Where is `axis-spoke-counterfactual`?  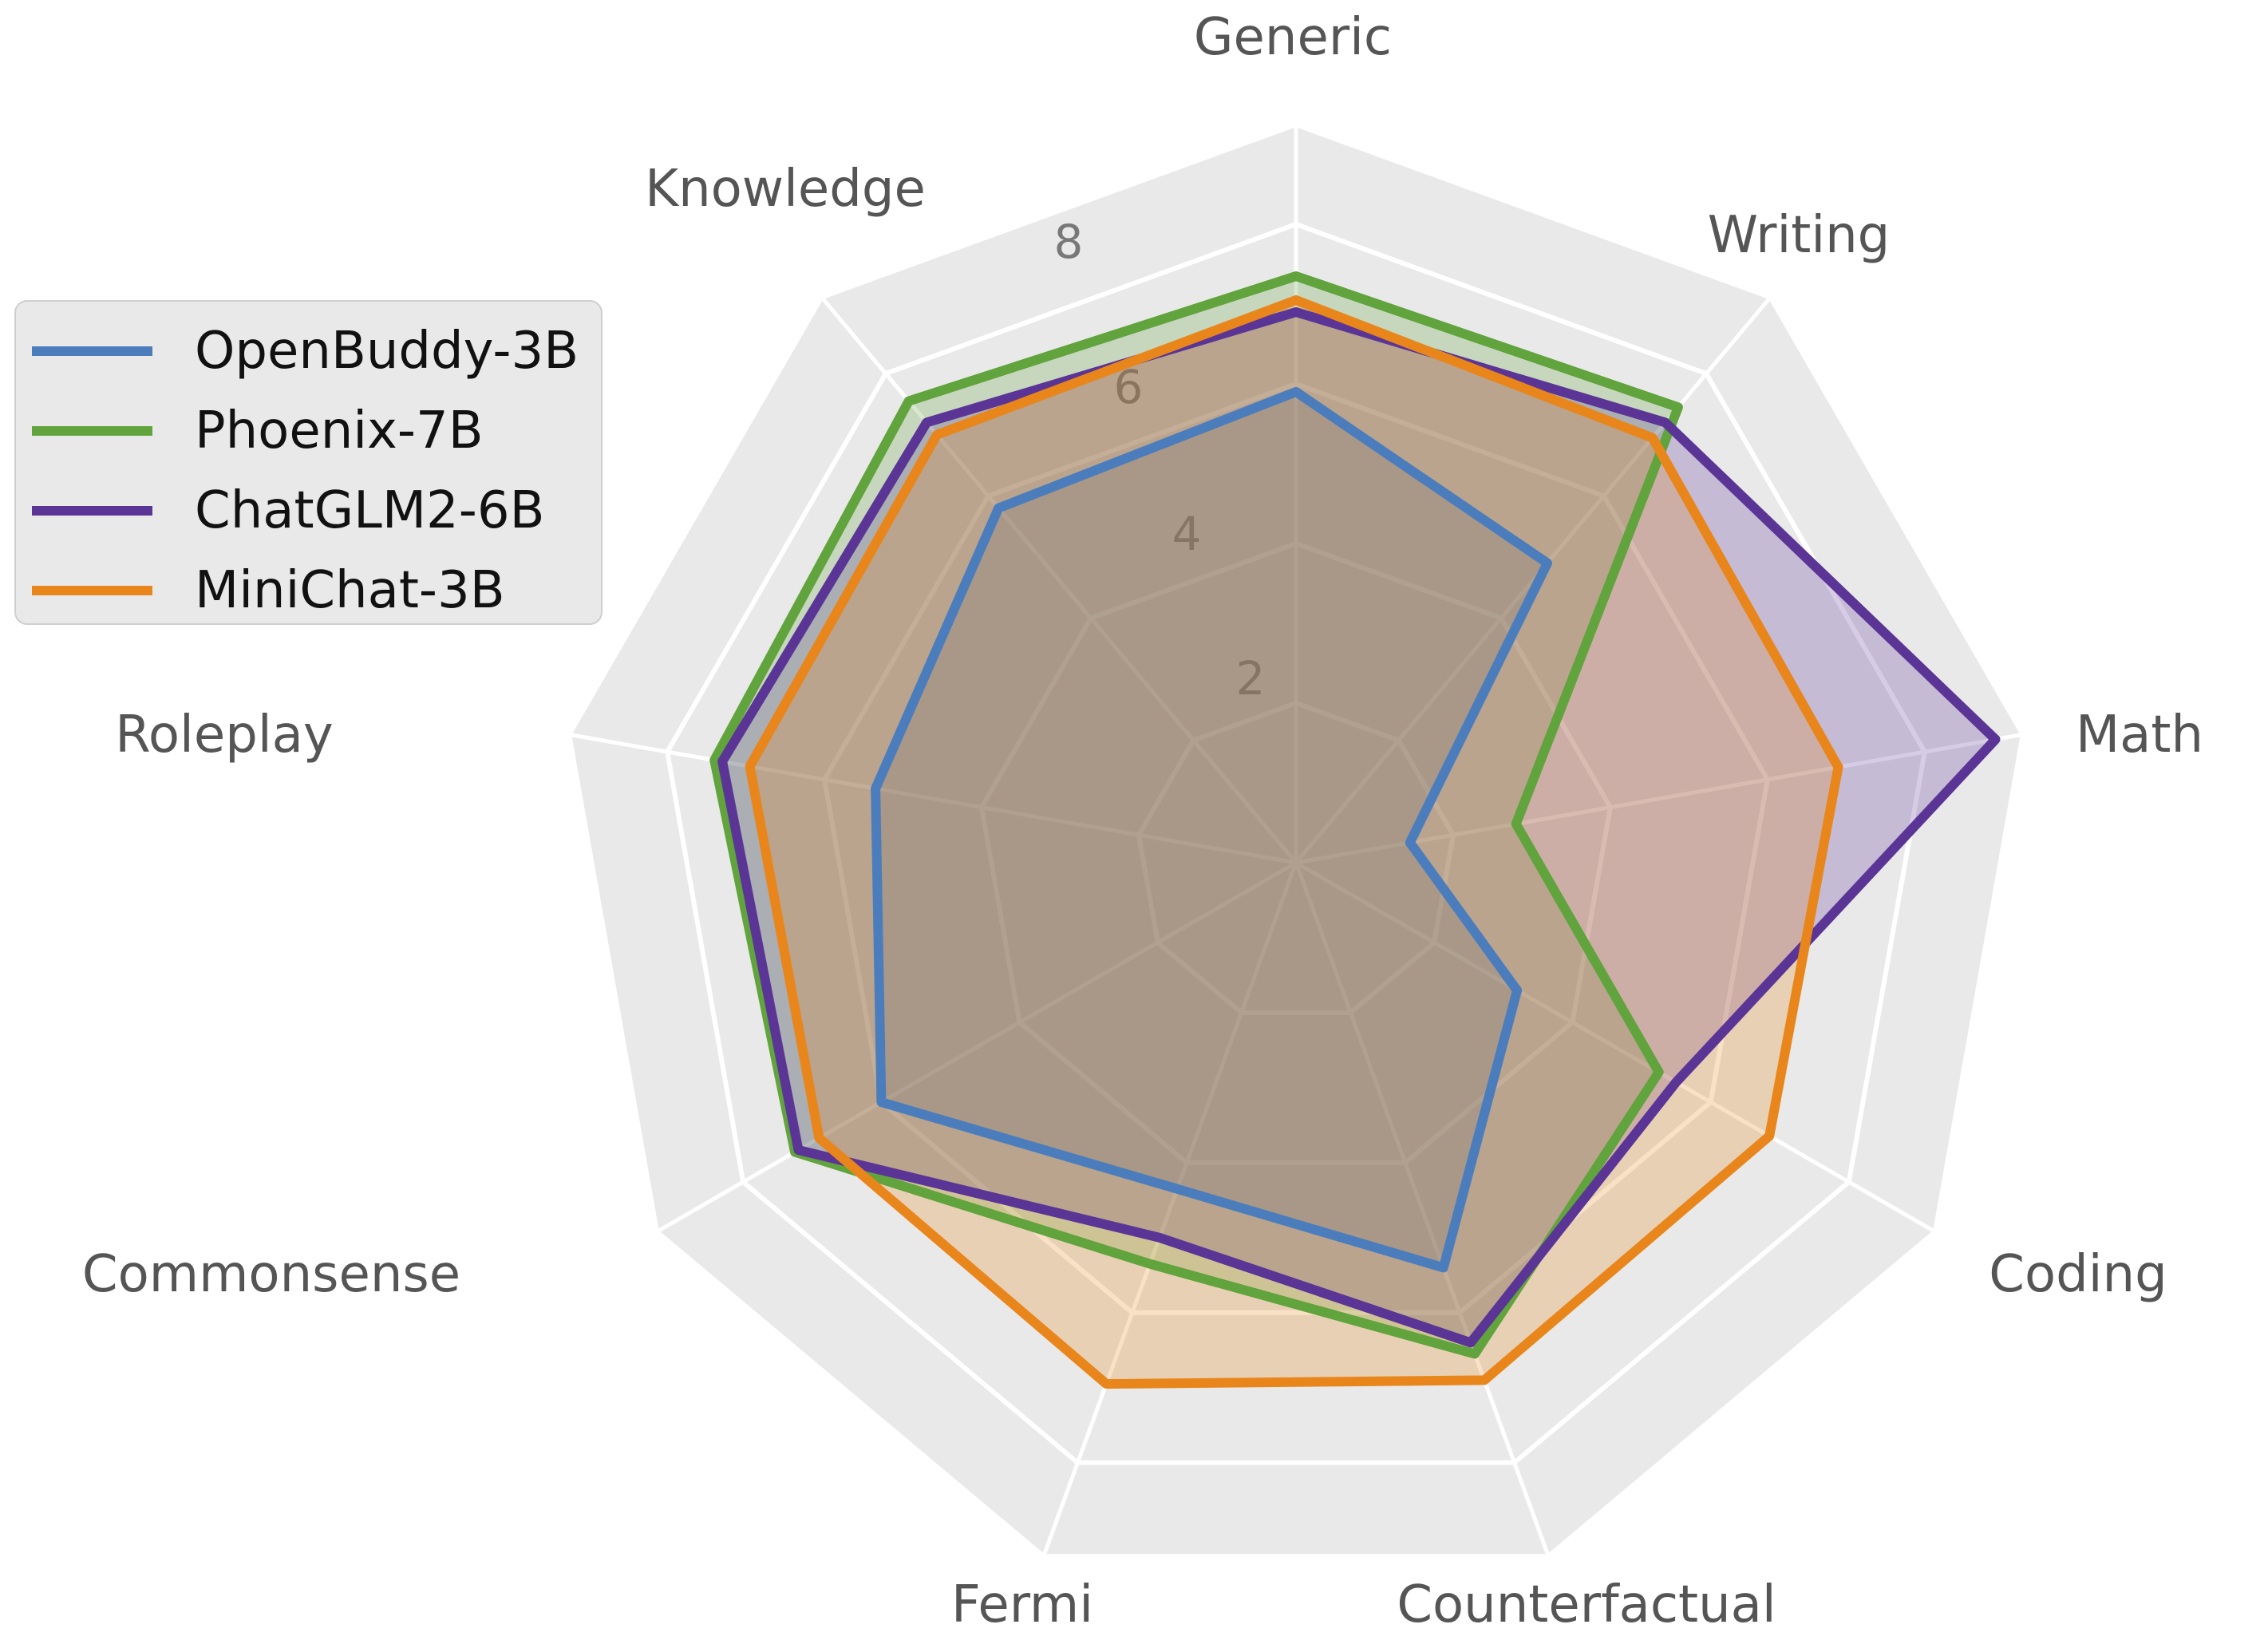 axis-spoke-counterfactual is located at coordinates (1422, 1210).